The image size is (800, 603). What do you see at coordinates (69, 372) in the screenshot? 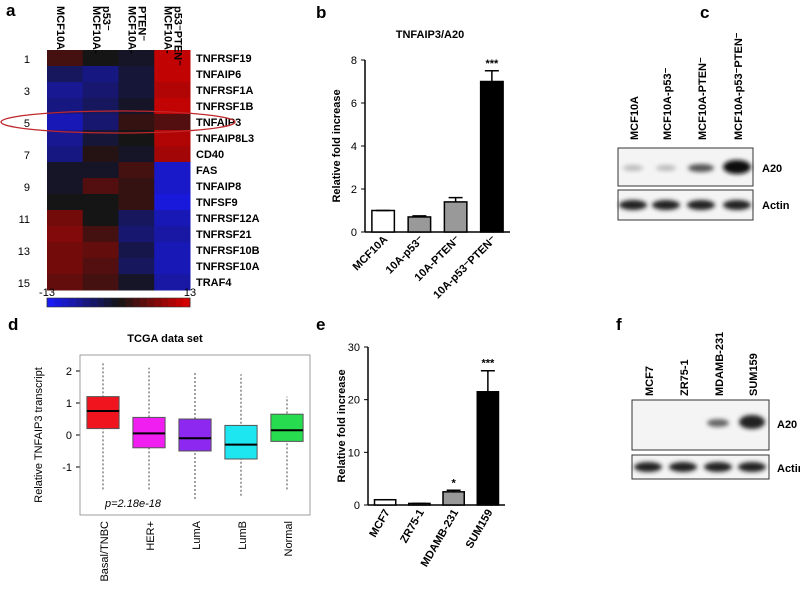
I see `y-tick-label: 2` at bounding box center [69, 372].